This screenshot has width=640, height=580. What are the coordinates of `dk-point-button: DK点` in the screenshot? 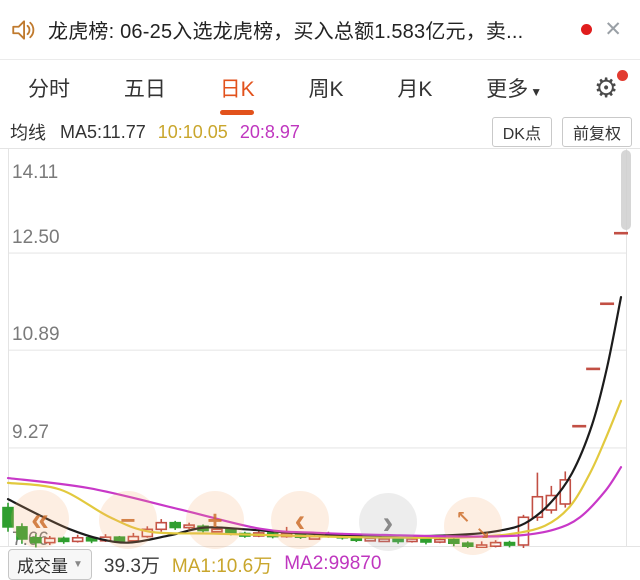 It's located at (521, 132).